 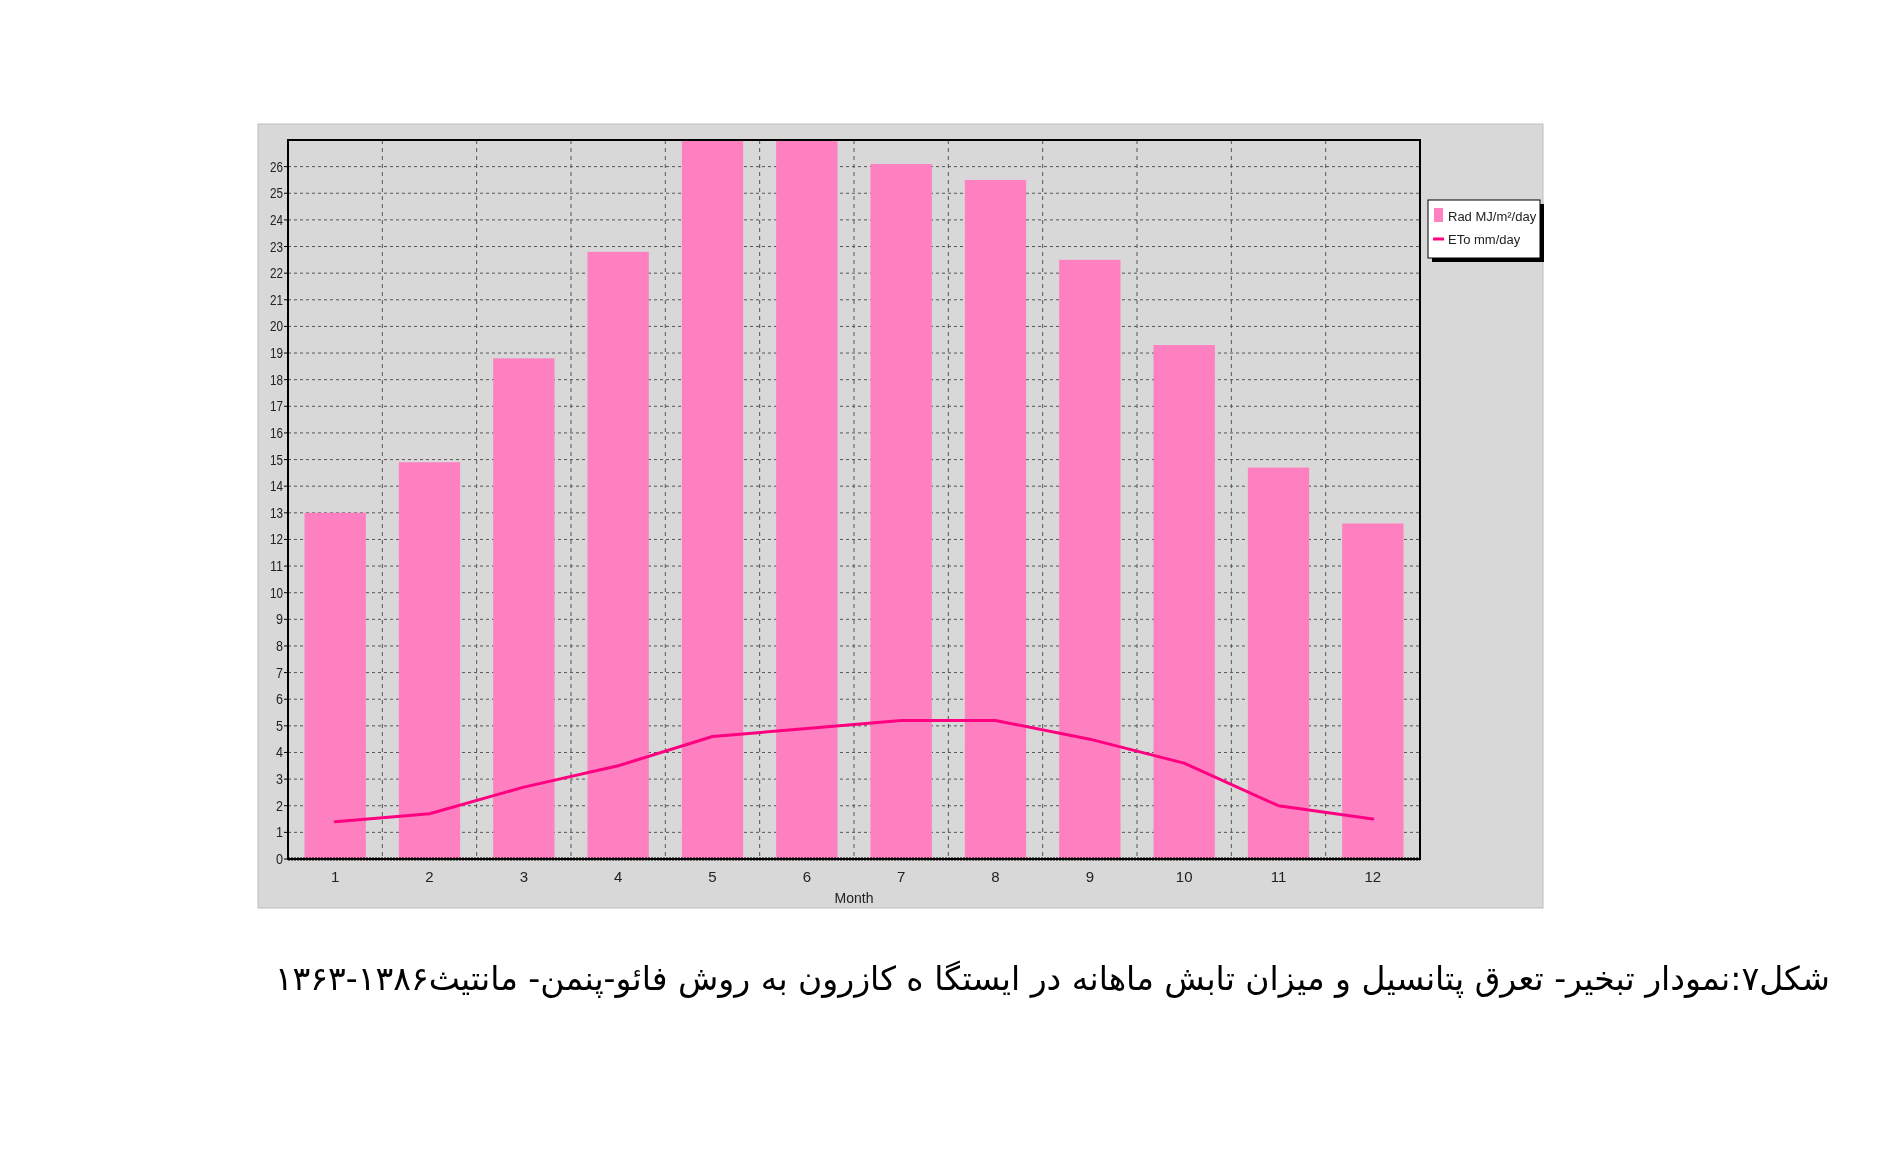 What do you see at coordinates (1373, 876) in the screenshot?
I see `x-tick-label: 12` at bounding box center [1373, 876].